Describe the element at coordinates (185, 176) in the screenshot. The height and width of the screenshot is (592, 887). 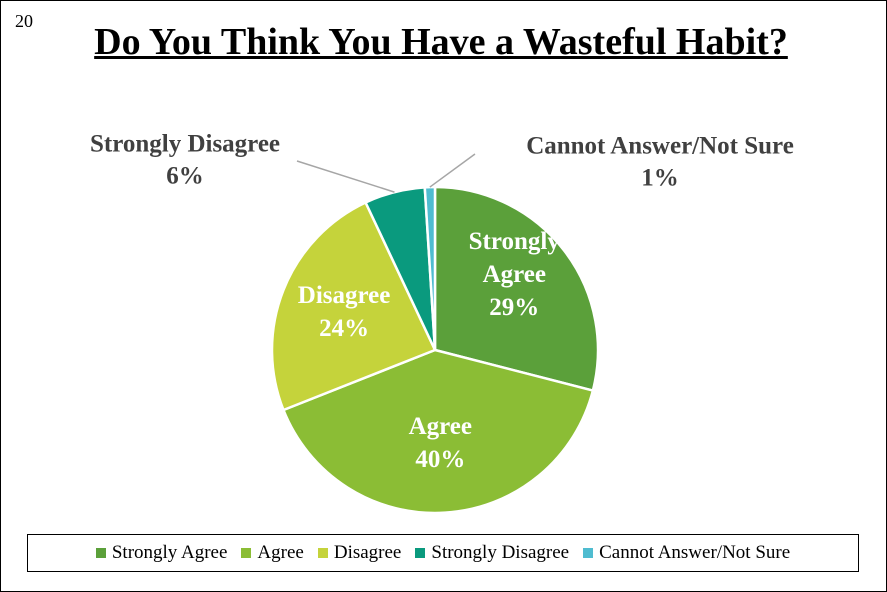
I see `data-label-strongly-disagree: 6%` at that location.